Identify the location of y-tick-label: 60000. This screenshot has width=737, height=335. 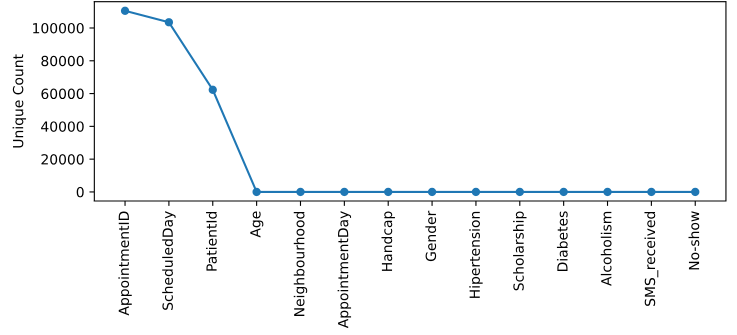
(62, 94).